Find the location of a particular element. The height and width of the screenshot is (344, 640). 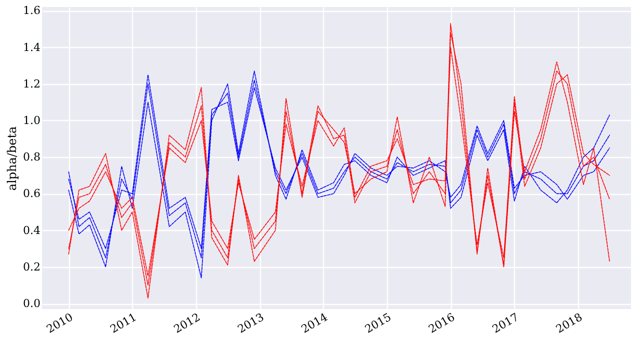

y-axis-title: alpha/beta is located at coordinates (12, 158).